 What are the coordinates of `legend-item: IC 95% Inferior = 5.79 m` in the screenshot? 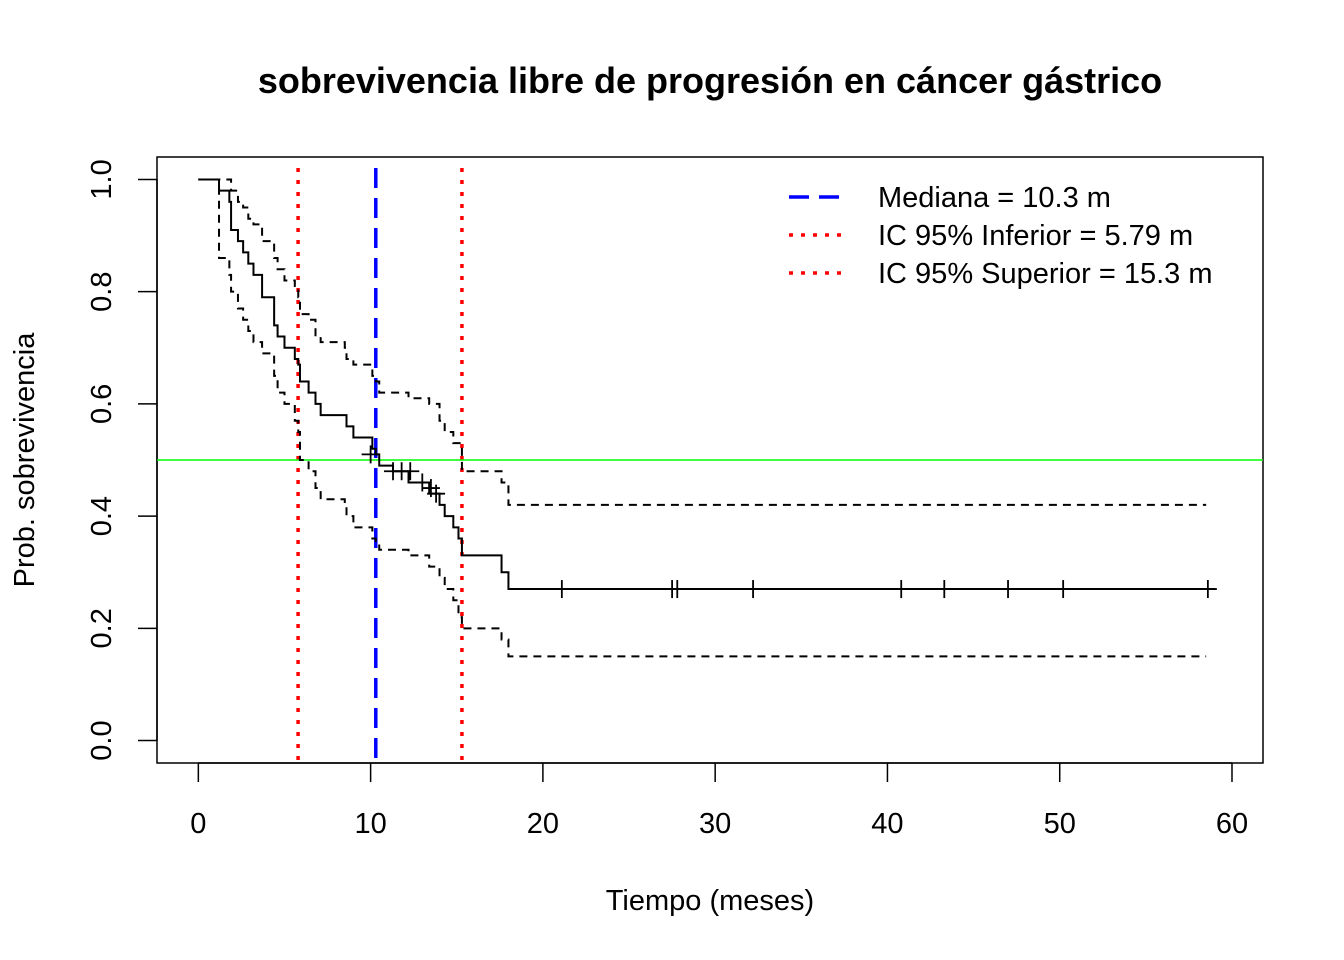 It's located at (991, 236).